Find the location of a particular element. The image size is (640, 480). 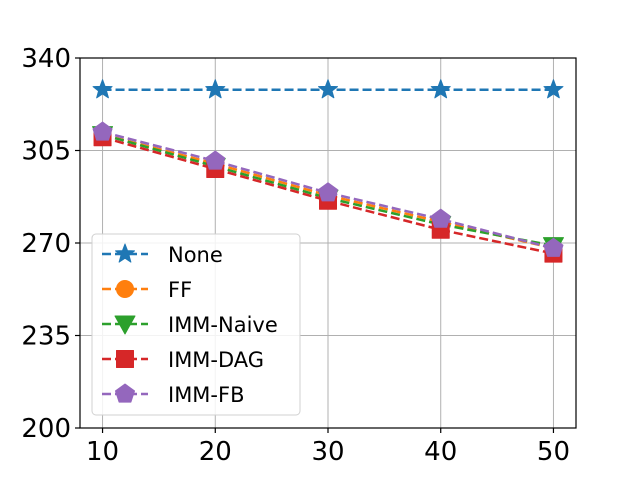

legend-marker-imm-dag is located at coordinates (125, 359).